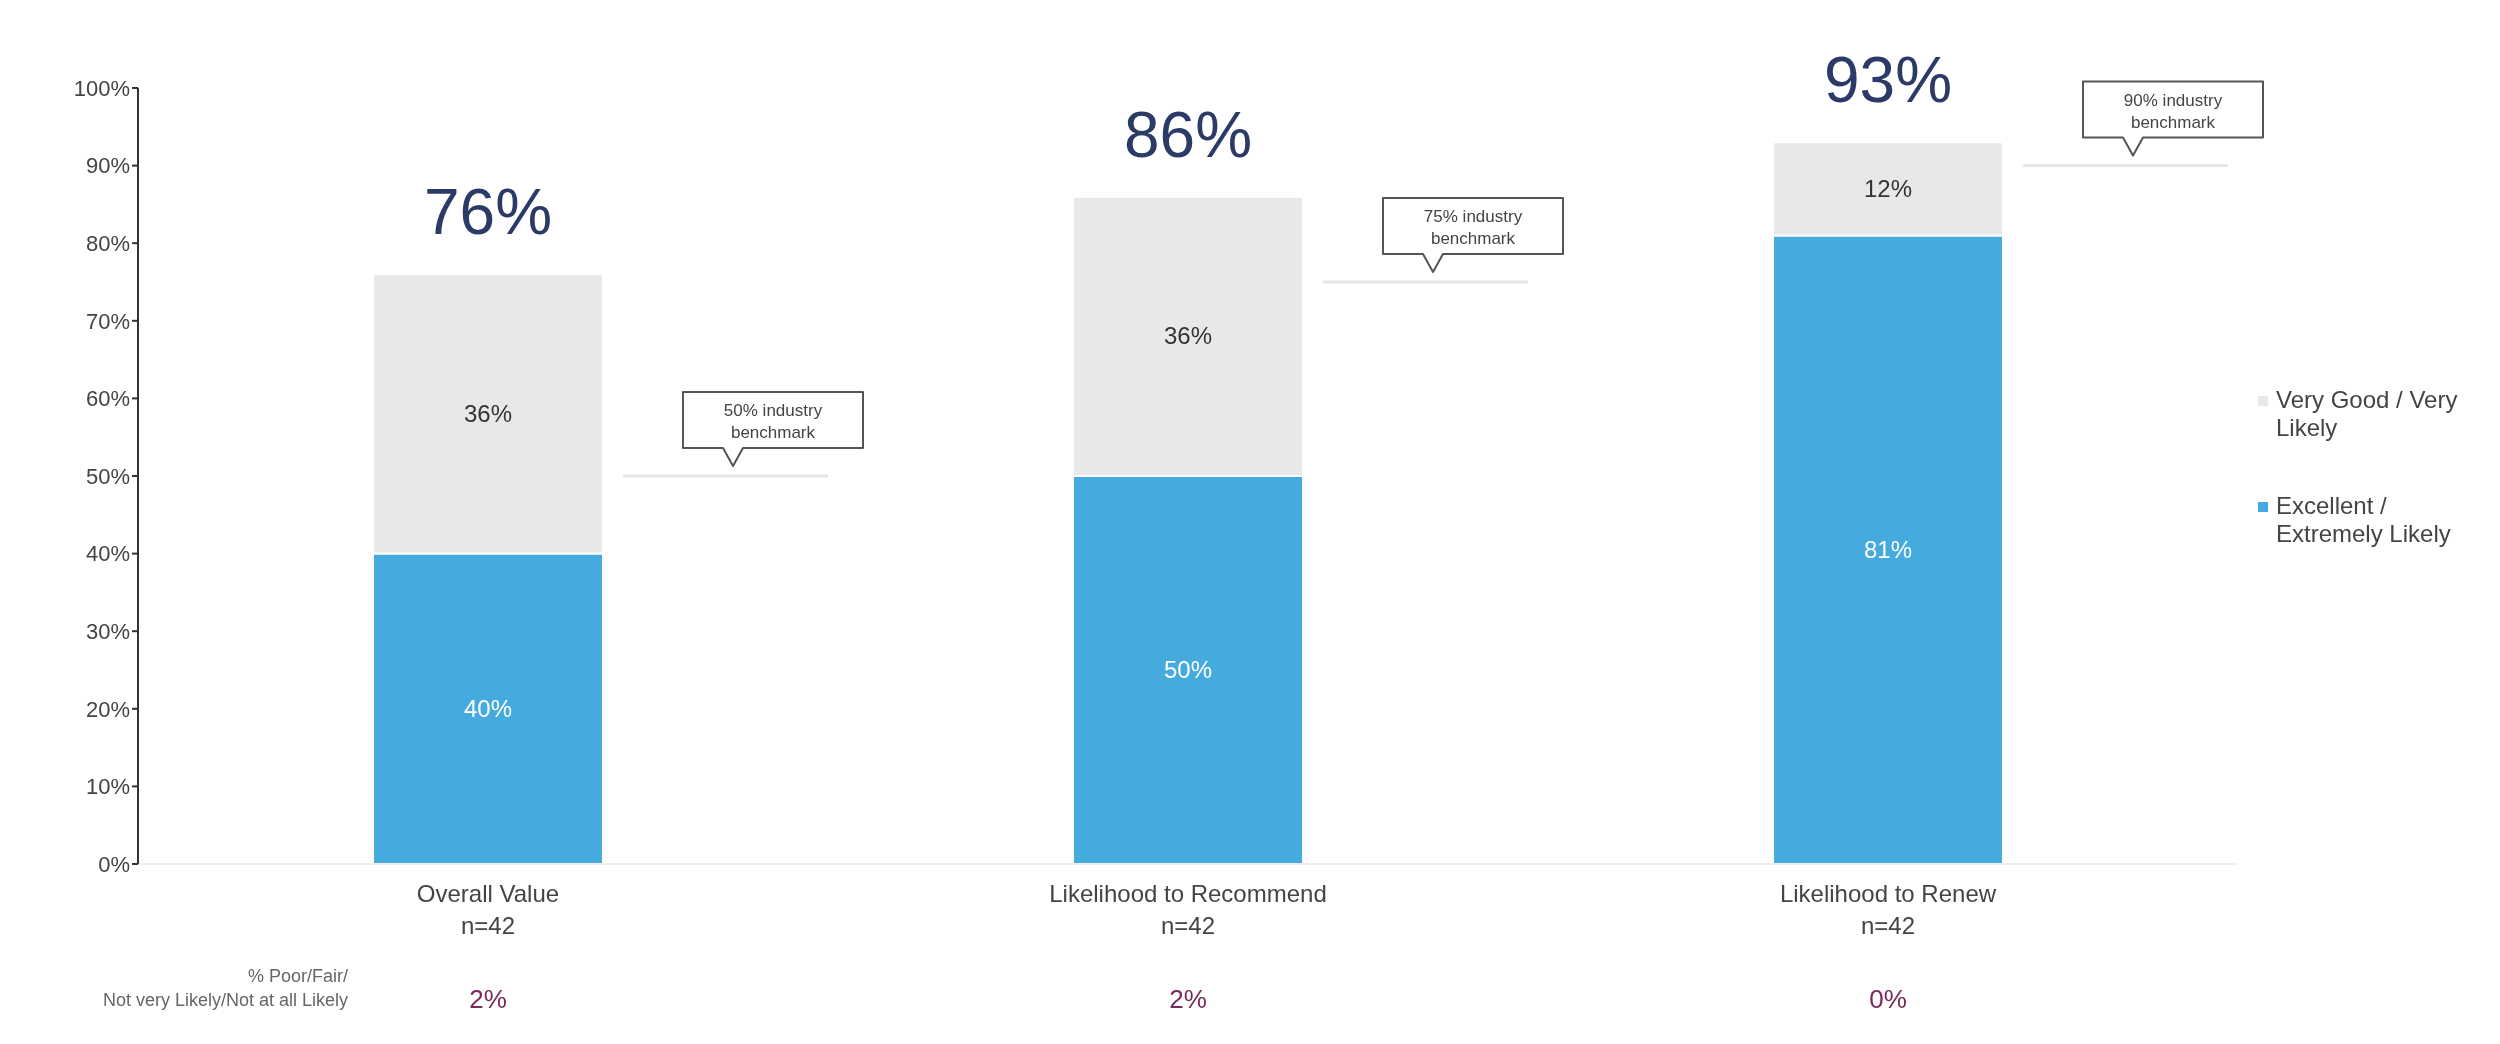 The width and height of the screenshot is (2500, 1044). Describe the element at coordinates (773, 421) in the screenshot. I see `ref-line-label: 50% industry benchmark` at that location.